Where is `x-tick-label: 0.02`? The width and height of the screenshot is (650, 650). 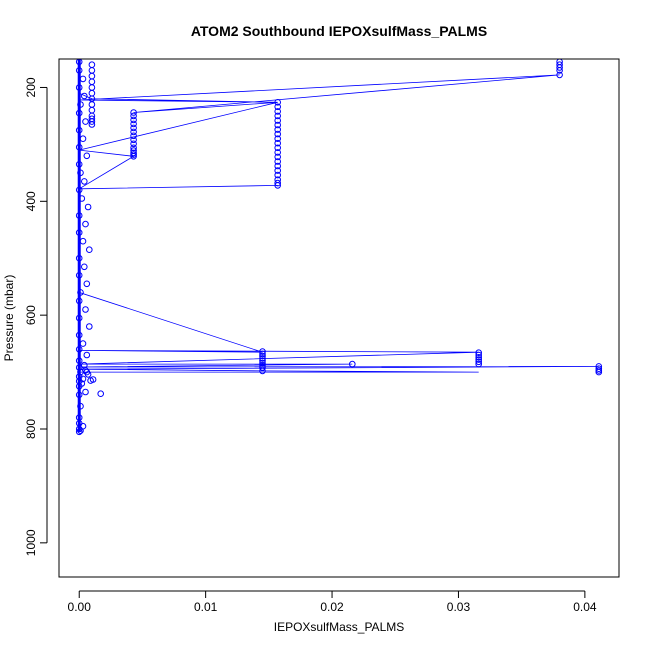
x-tick-label: 0.02 is located at coordinates (332, 607).